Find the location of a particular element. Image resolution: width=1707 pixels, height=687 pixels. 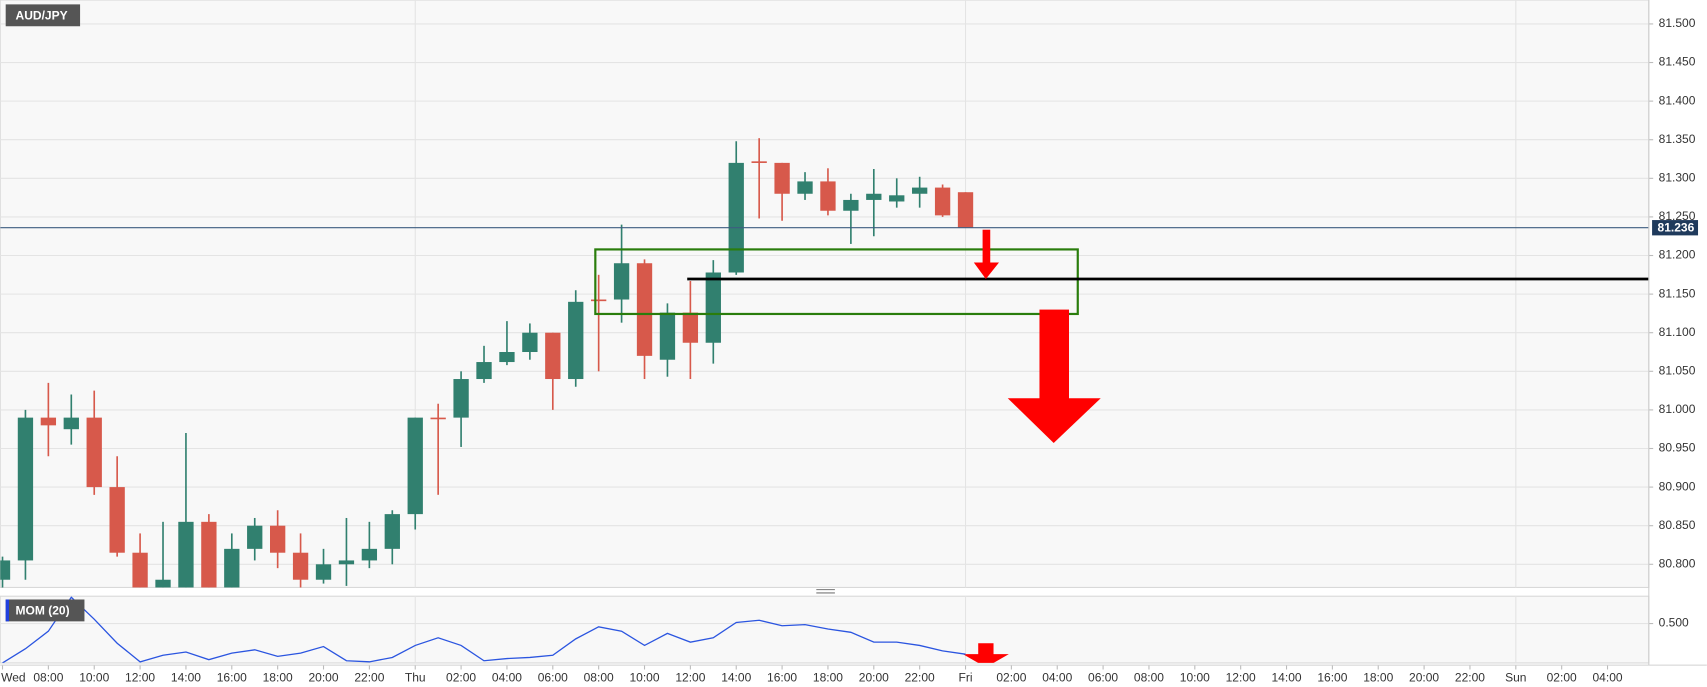

badge-bg is located at coordinates (43, 15).